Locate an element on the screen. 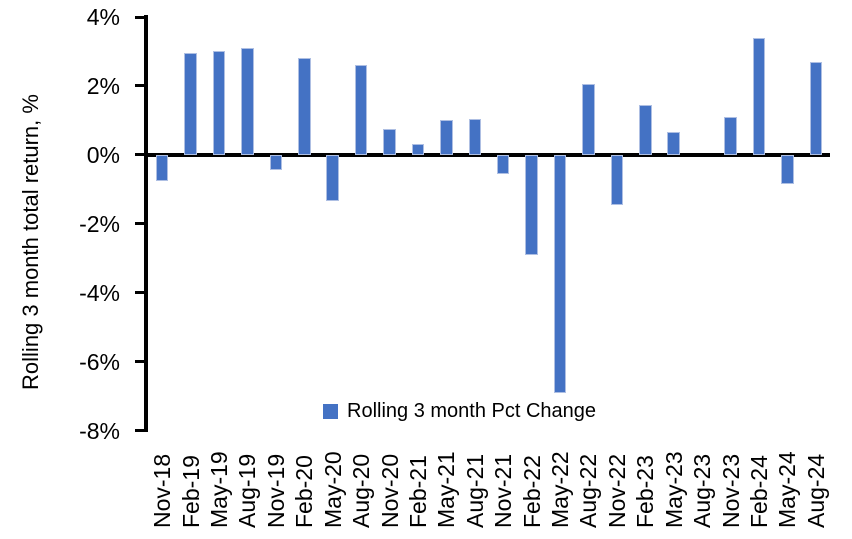 Image resolution: width=852 pixels, height=539 pixels. x-axis-label-Aug-21: Aug-21 is located at coordinates (474, 490).